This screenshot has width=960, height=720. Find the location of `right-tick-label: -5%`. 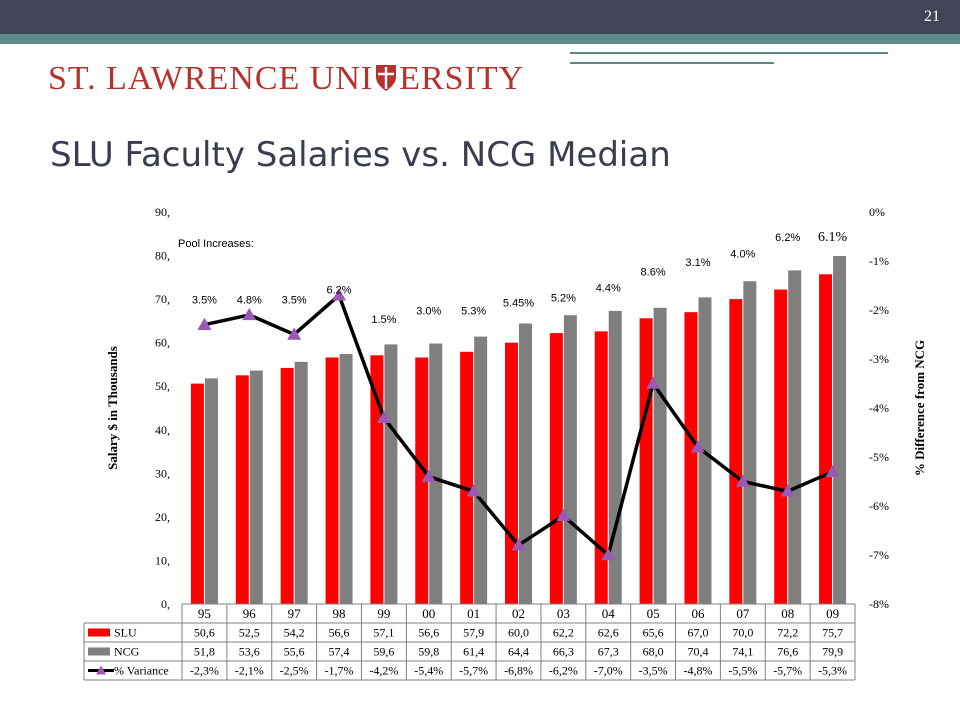

right-tick-label: -5% is located at coordinates (879, 457).